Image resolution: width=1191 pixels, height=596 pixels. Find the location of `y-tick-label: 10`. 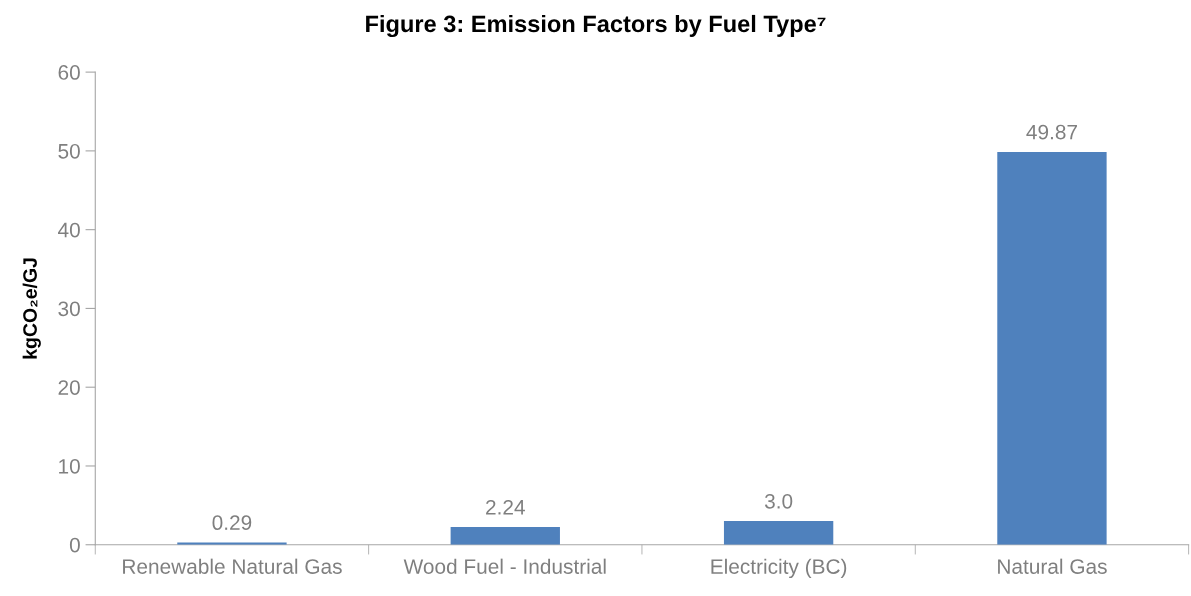

y-tick-label: 10 is located at coordinates (69, 466).